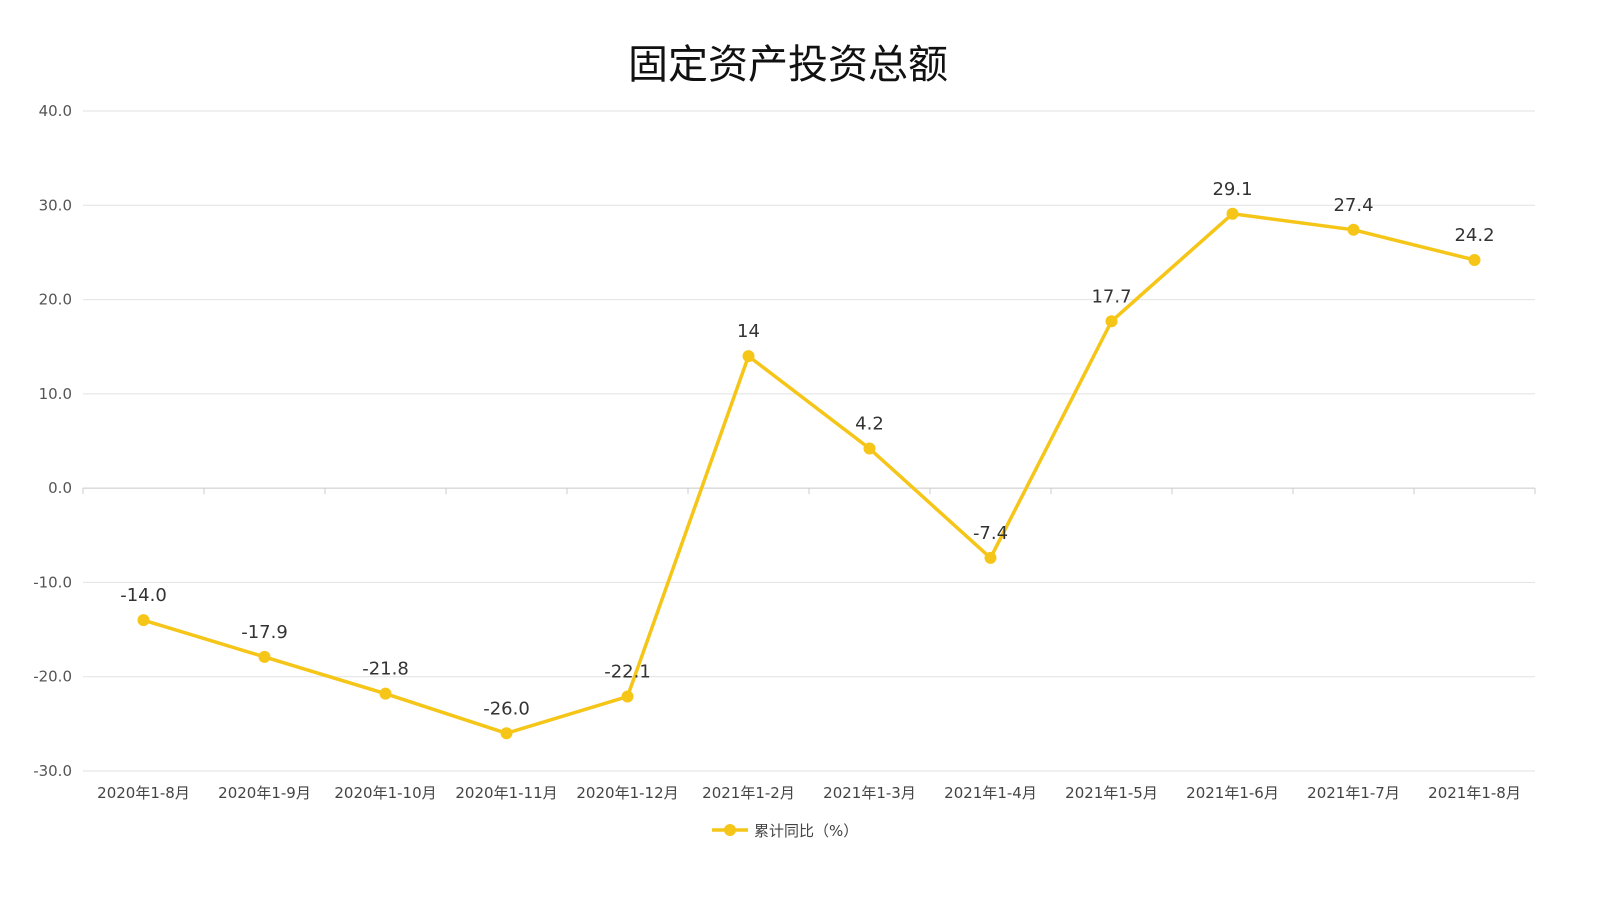  Describe the element at coordinates (1232, 189) in the screenshot. I see `data-label: 29.1` at that location.